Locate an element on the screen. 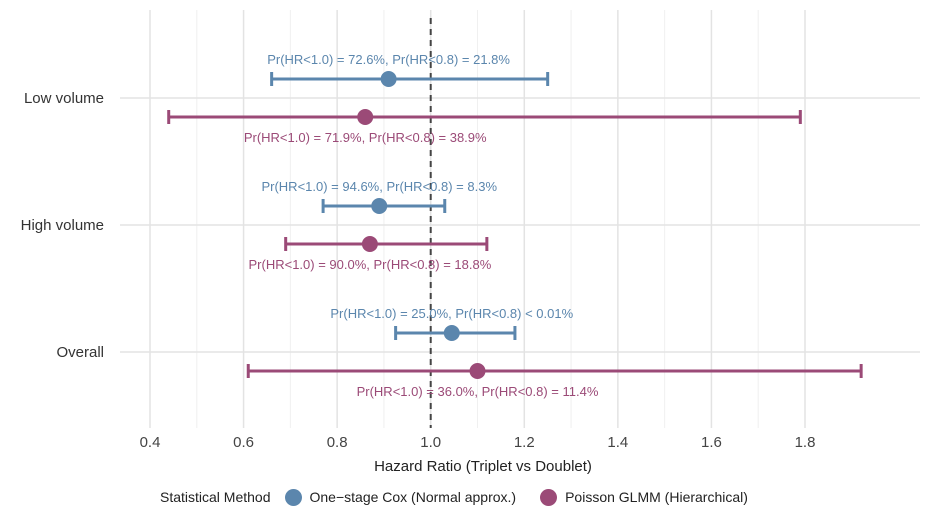 This screenshot has width=936, height=530. x-tick-label: 1.2 is located at coordinates (524, 442).